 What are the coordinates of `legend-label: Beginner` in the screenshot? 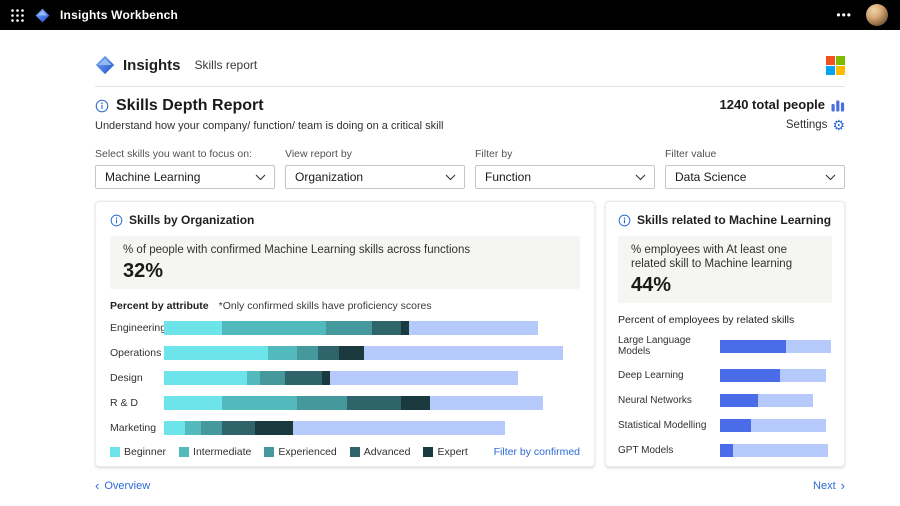 It's located at (145, 452).